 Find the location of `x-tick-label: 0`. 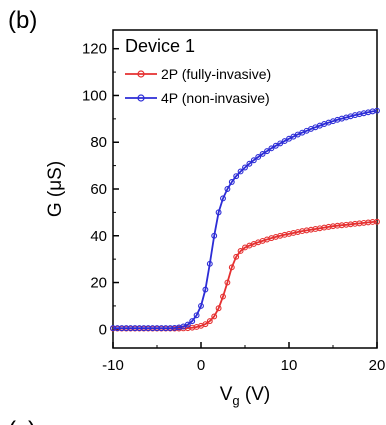

x-tick-label: 0 is located at coordinates (201, 365).